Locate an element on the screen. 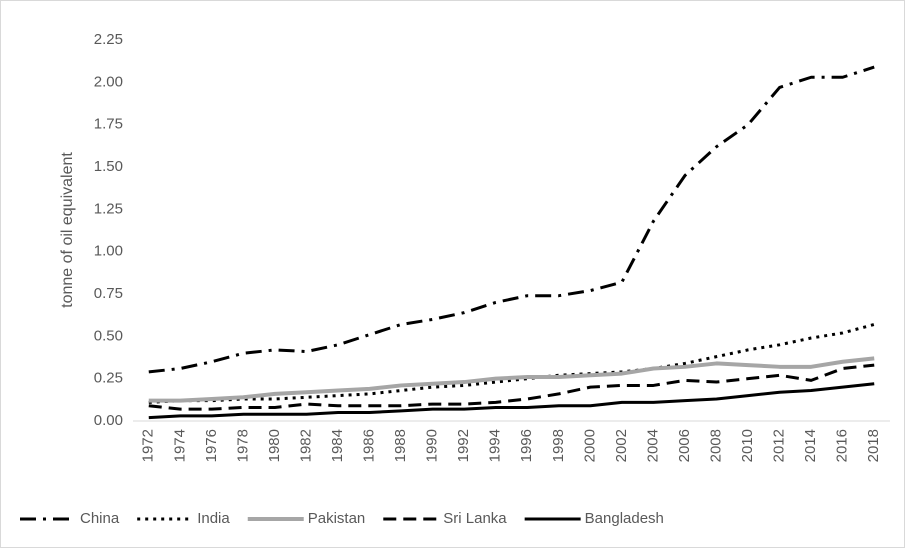 This screenshot has height=548, width=905. x-tick-label: 2010 is located at coordinates (747, 445).